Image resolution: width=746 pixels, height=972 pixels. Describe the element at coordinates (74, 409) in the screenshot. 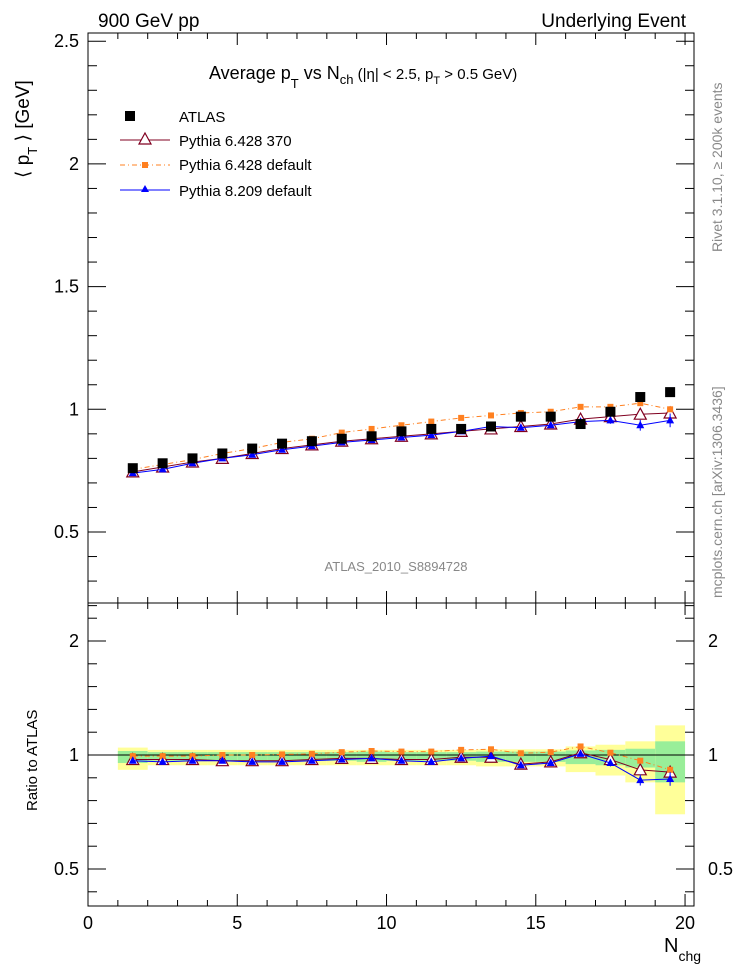

I see `y-tick-label: 1` at that location.